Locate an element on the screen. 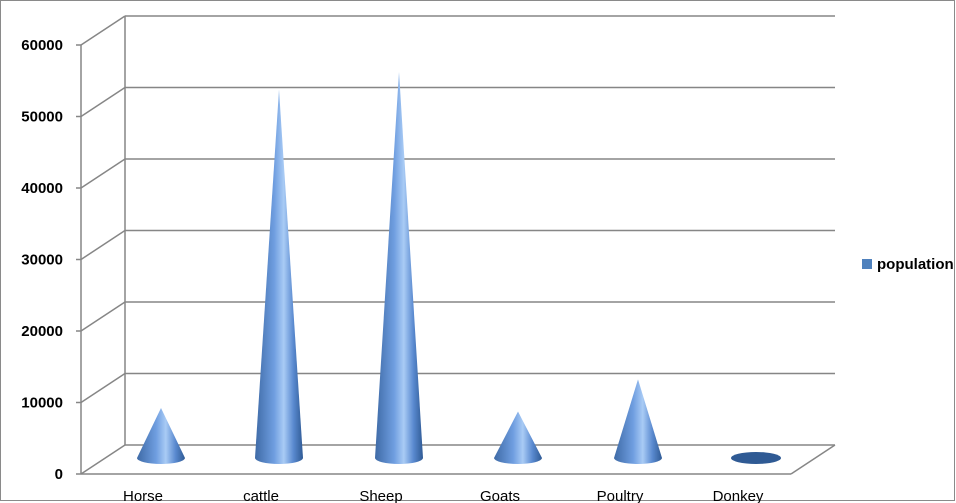 Image resolution: width=956 pixels, height=503 pixels. y-tick-label: 60000 is located at coordinates (42, 45).